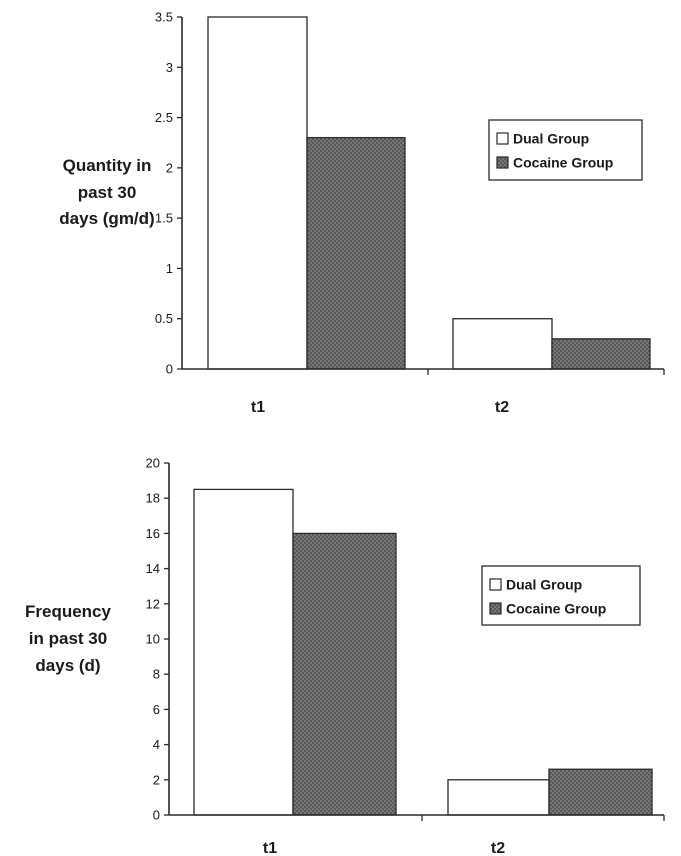 Image resolution: width=681 pixels, height=856 pixels. Describe the element at coordinates (153, 533) in the screenshot. I see `y-tick-label: 16` at that location.